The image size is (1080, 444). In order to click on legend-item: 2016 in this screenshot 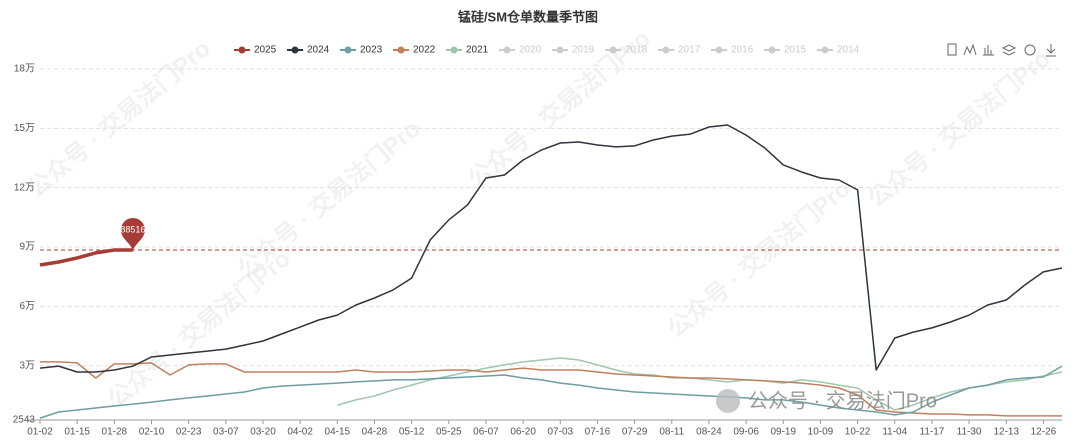, I will do `click(732, 50)`.